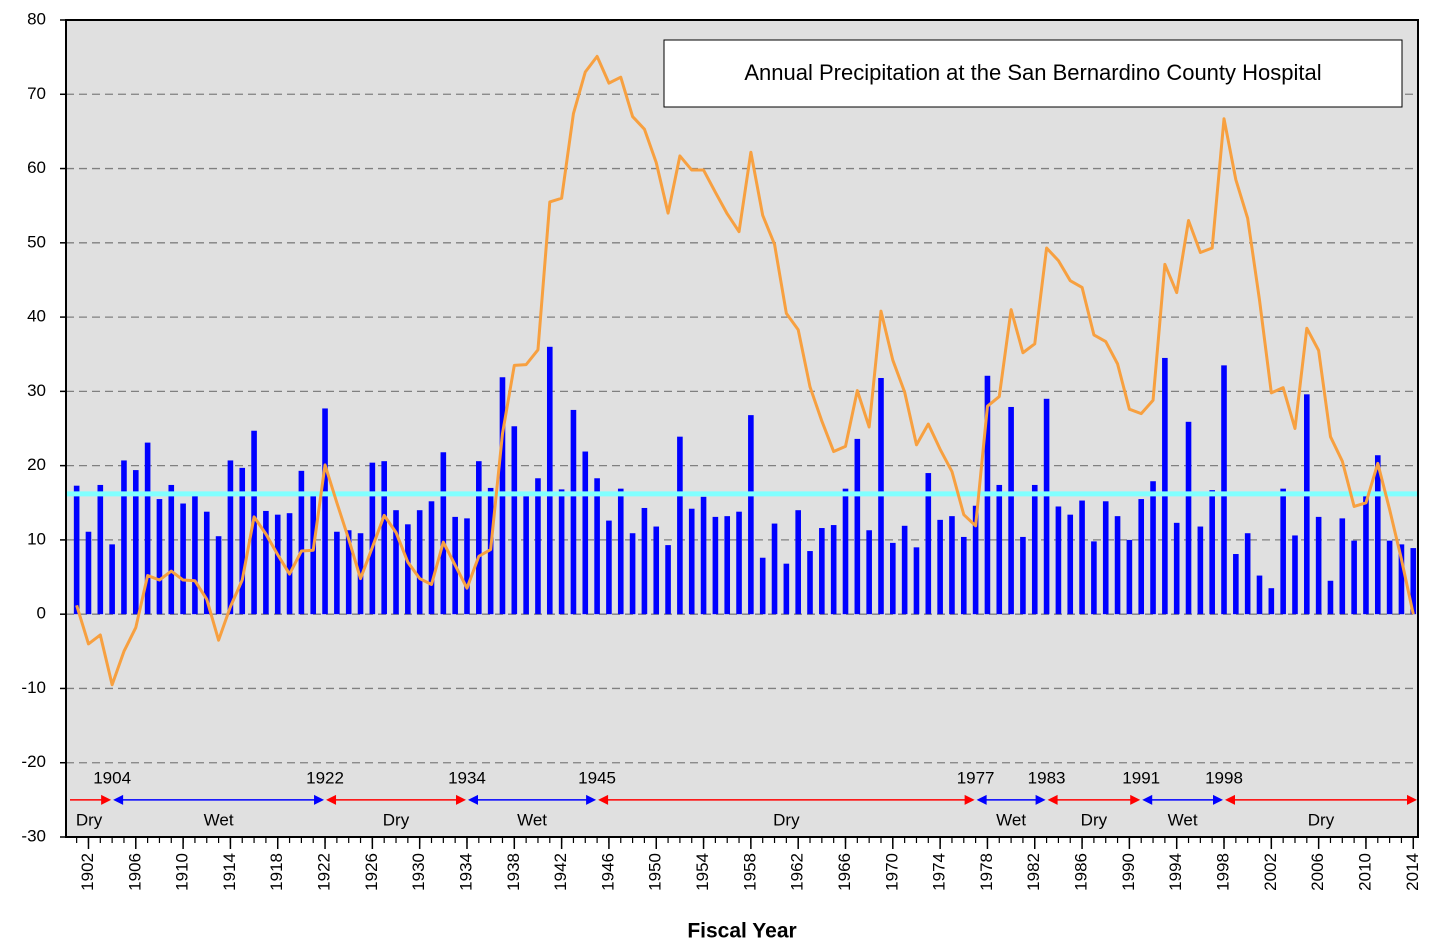 The image size is (1438, 946). What do you see at coordinates (1317, 872) in the screenshot?
I see `x-tick-label: 2006` at bounding box center [1317, 872].